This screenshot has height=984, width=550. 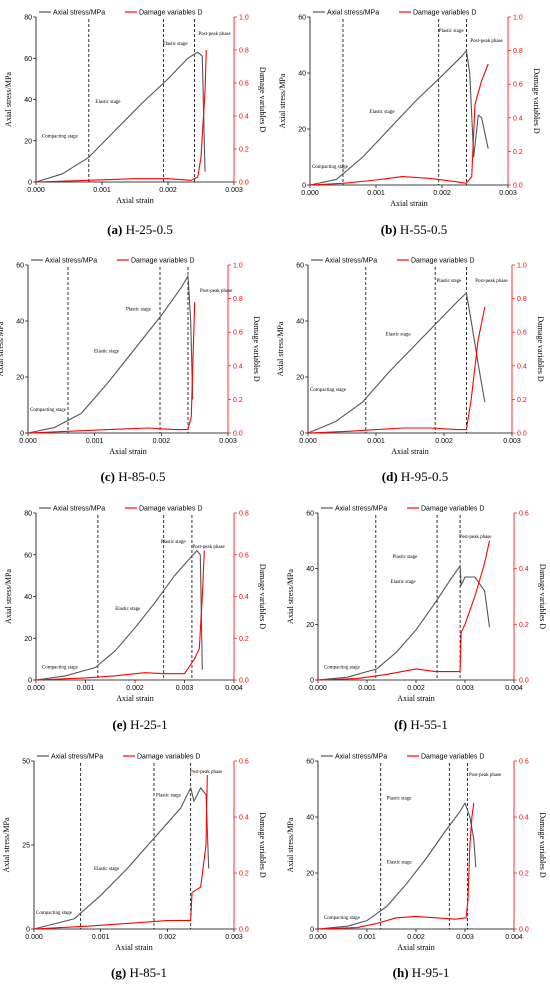 What do you see at coordinates (118, 972) in the screenshot?
I see `caption-letter: (g)` at bounding box center [118, 972].